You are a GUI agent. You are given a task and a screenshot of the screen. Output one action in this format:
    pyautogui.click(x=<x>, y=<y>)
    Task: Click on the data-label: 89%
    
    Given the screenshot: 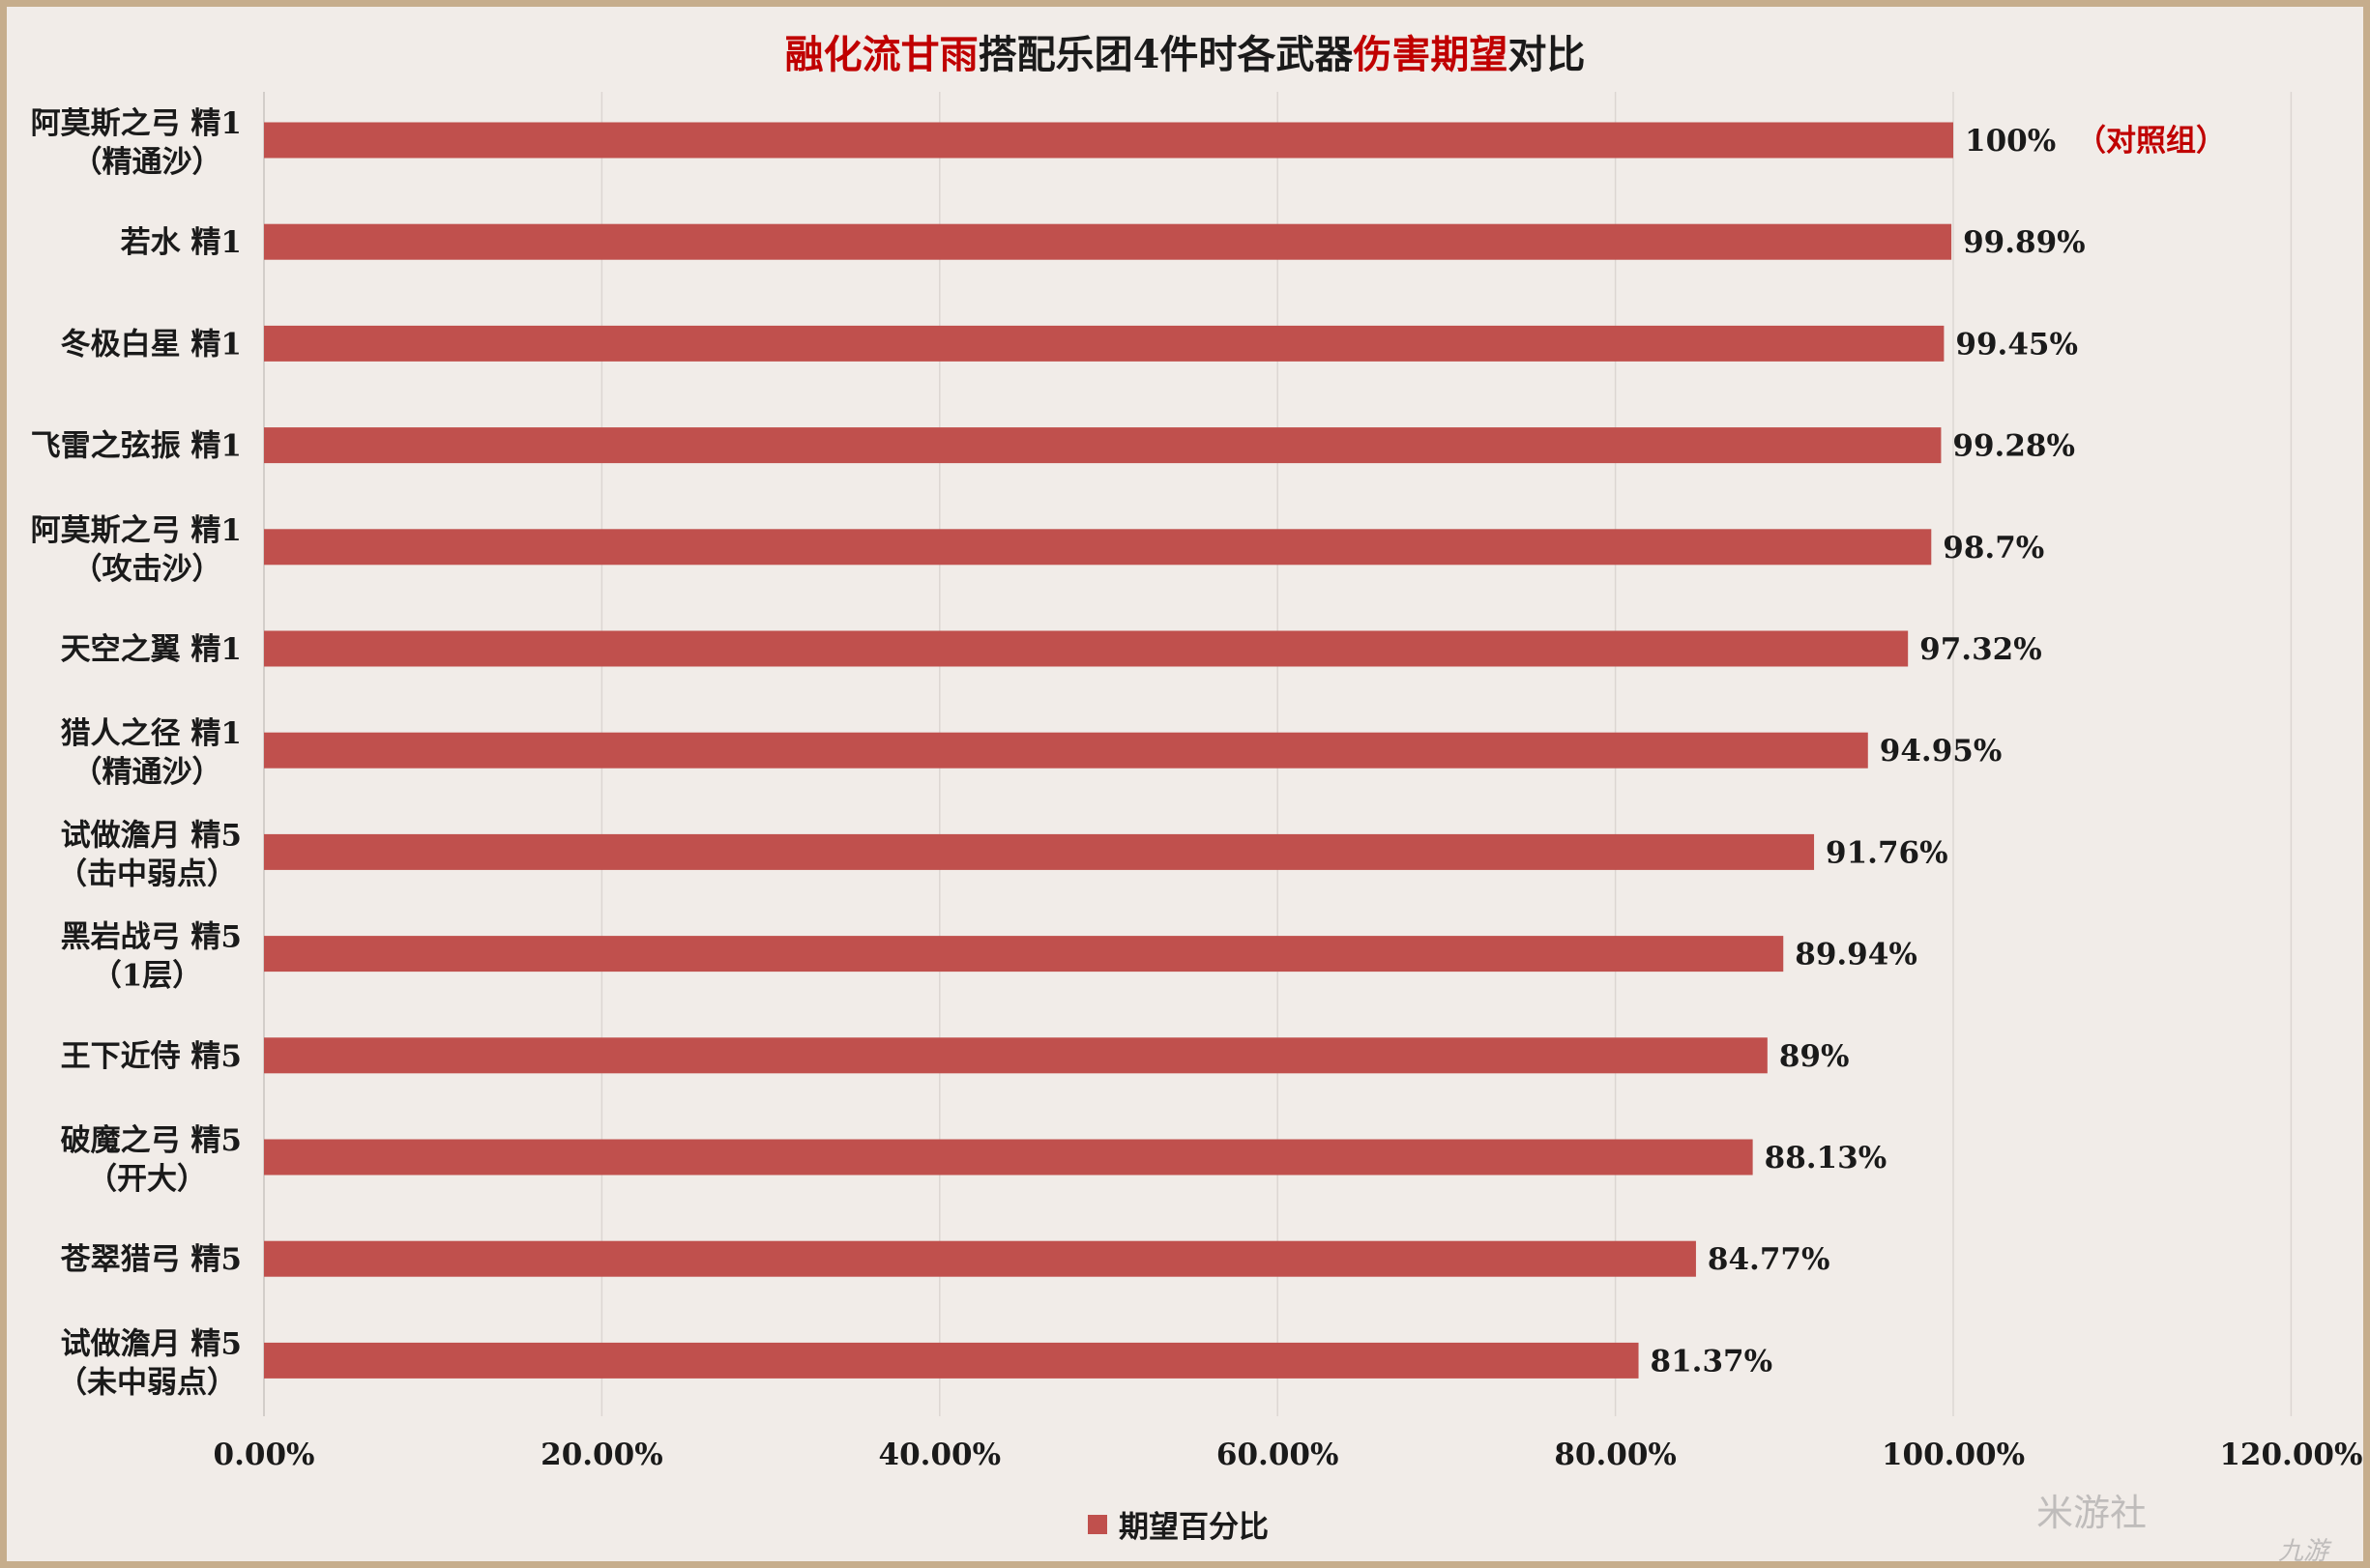 What is the action you would take?
    pyautogui.click(x=1814, y=1056)
    